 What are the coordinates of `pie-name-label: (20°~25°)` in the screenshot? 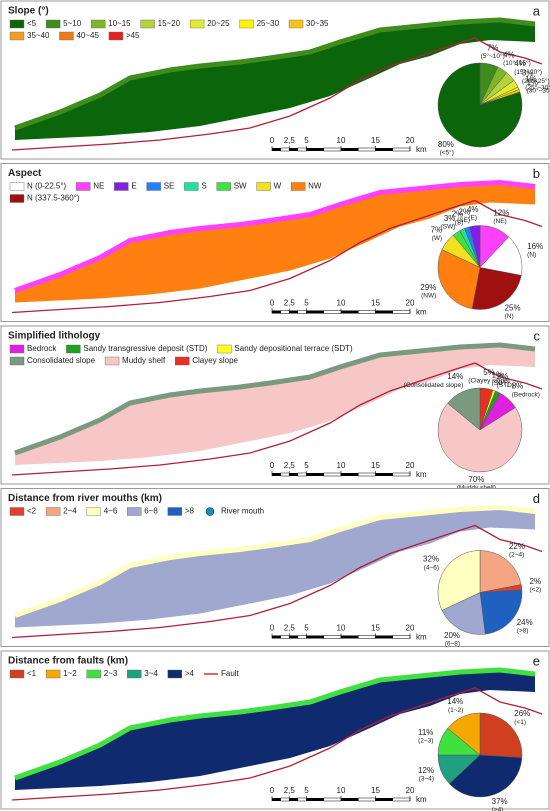 It's located at (536, 81).